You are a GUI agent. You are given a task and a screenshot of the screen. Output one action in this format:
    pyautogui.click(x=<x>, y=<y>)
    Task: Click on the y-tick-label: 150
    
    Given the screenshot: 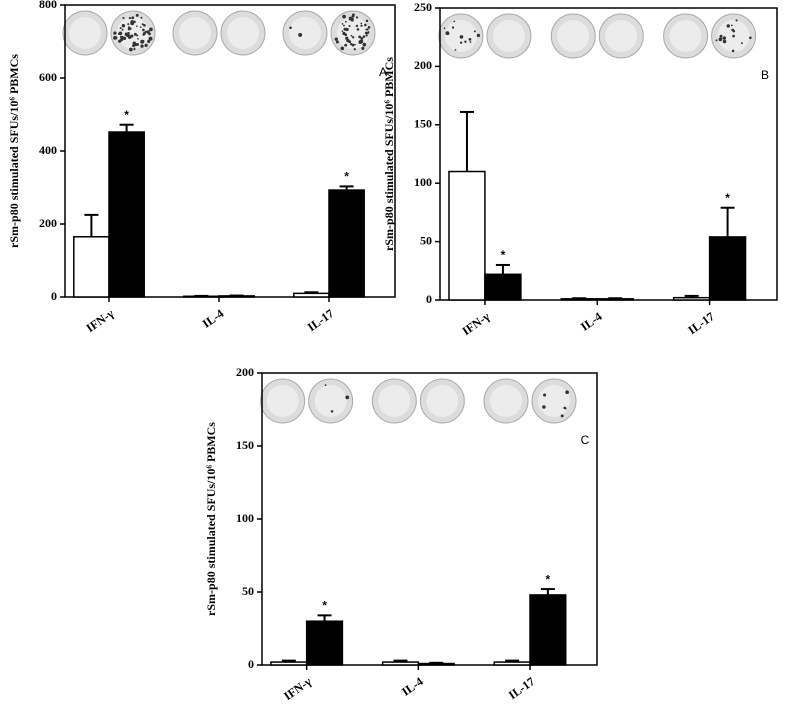 What is the action you would take?
    pyautogui.click(x=245, y=445)
    